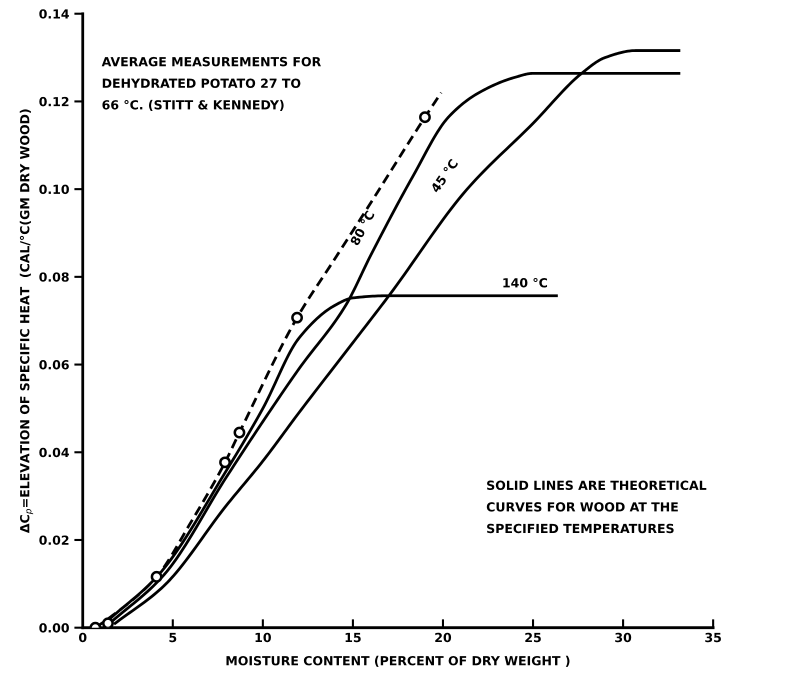 Image resolution: width=788 pixels, height=686 pixels. I want to click on y-tick-label: 0.12, so click(53, 101).